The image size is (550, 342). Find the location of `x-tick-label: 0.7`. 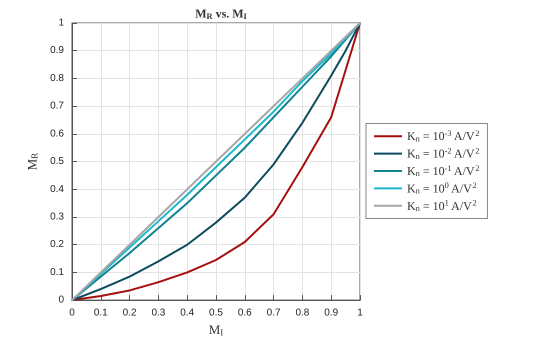

x-tick-label: 0.7 is located at coordinates (273, 313).